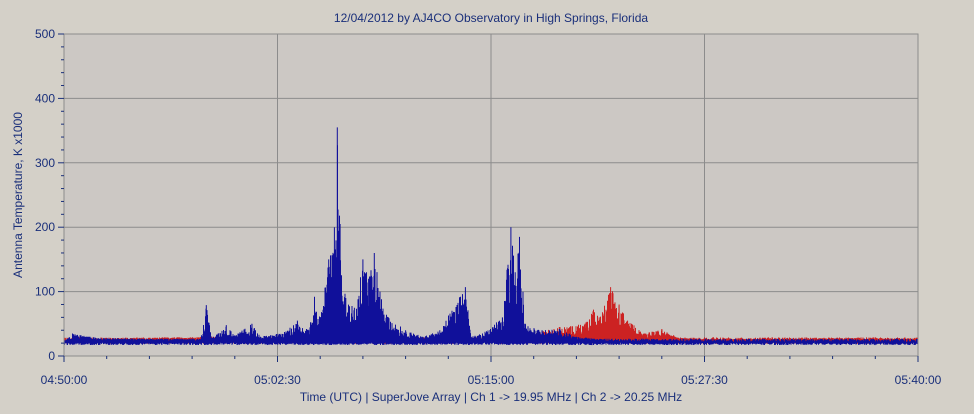 The image size is (974, 414). What do you see at coordinates (45, 292) in the screenshot?
I see `y-tick-label: 100` at bounding box center [45, 292].